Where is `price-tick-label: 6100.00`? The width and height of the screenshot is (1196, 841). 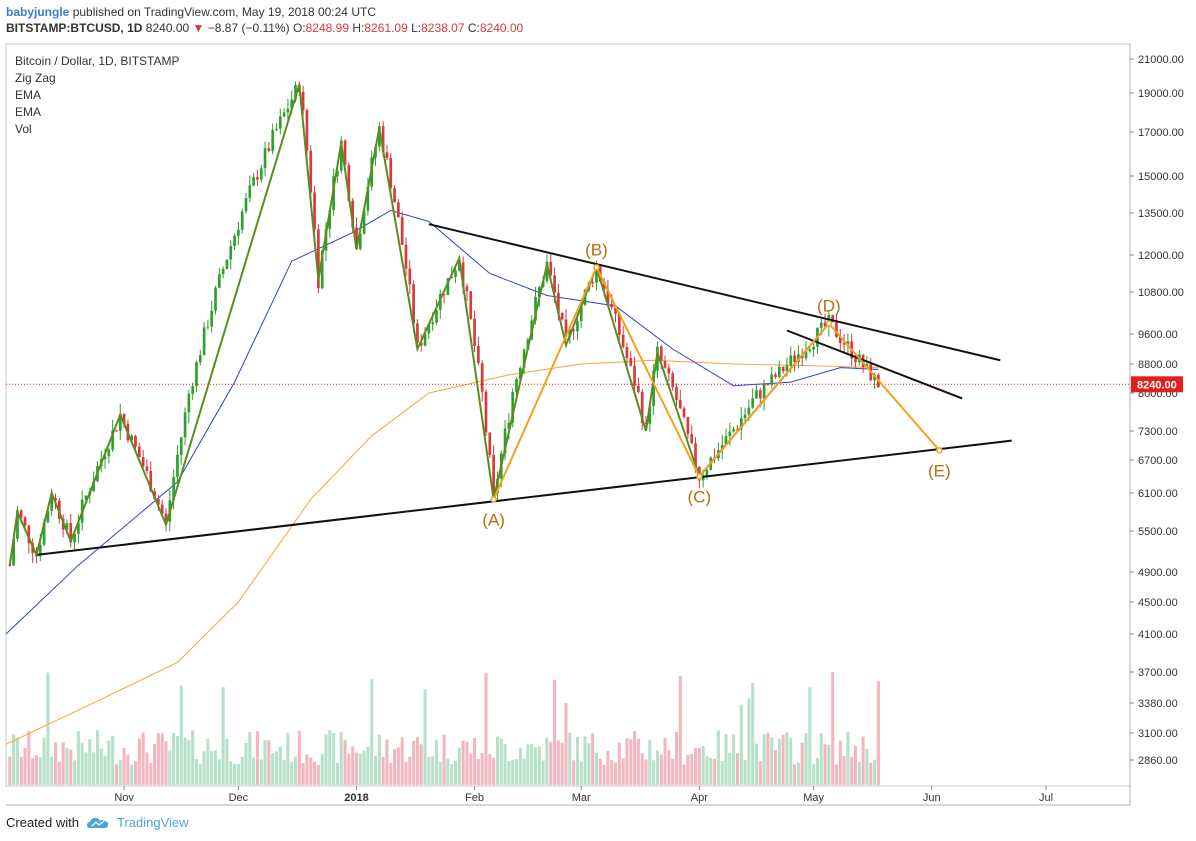
price-tick-label: 6100.00 is located at coordinates (1158, 494).